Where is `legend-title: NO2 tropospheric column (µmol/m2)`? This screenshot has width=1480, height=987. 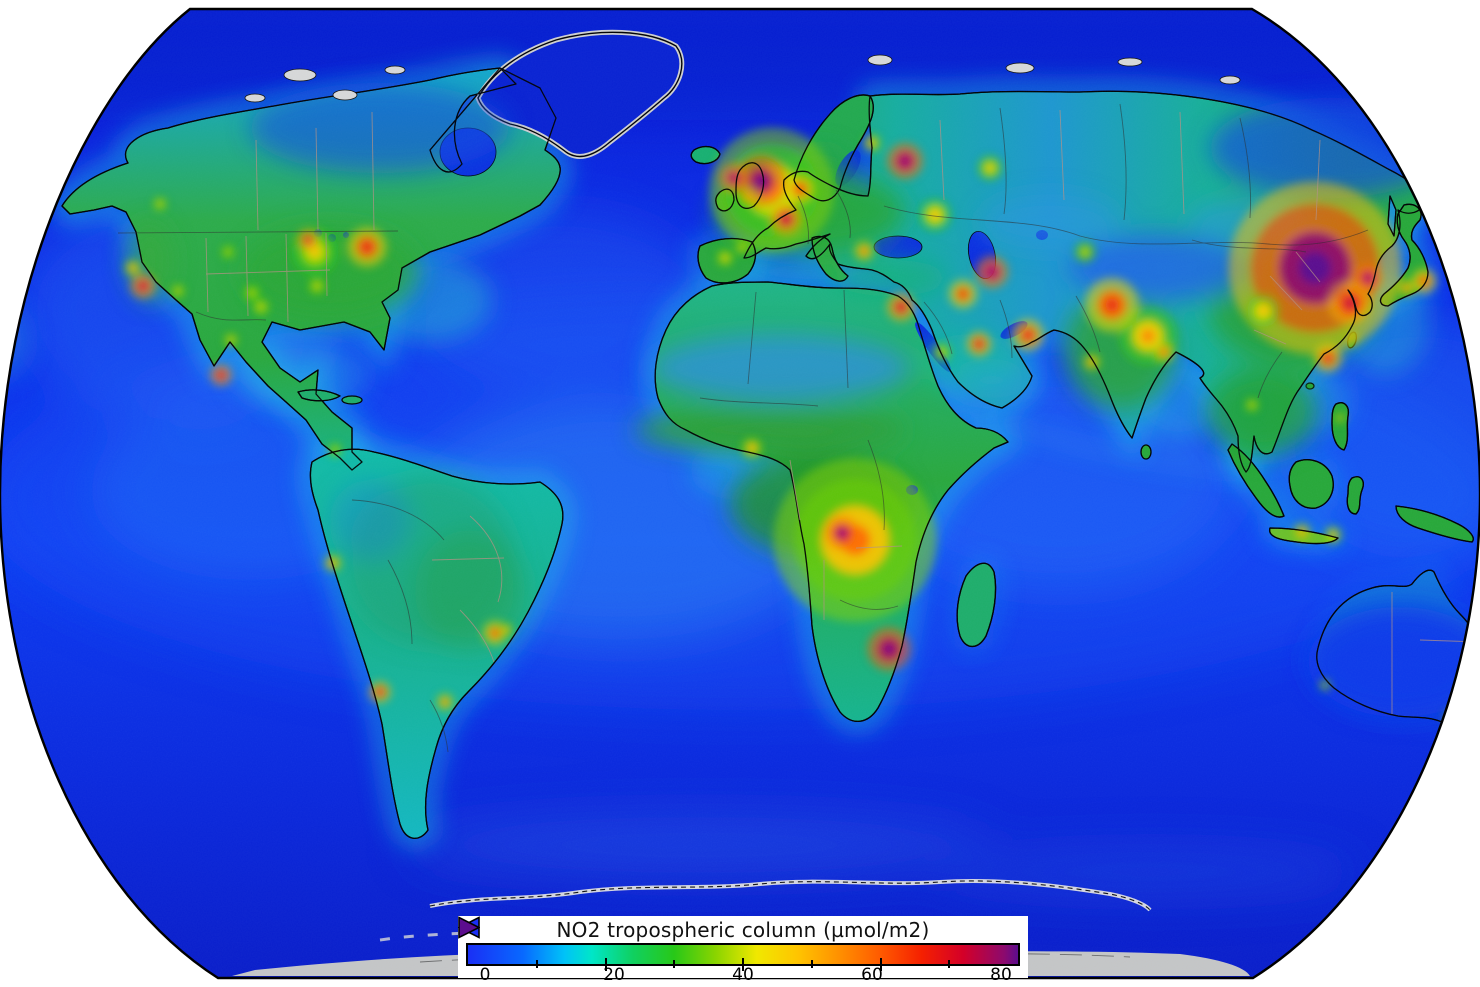 legend-title: NO2 tropospheric column (µmol/m2) is located at coordinates (743, 930).